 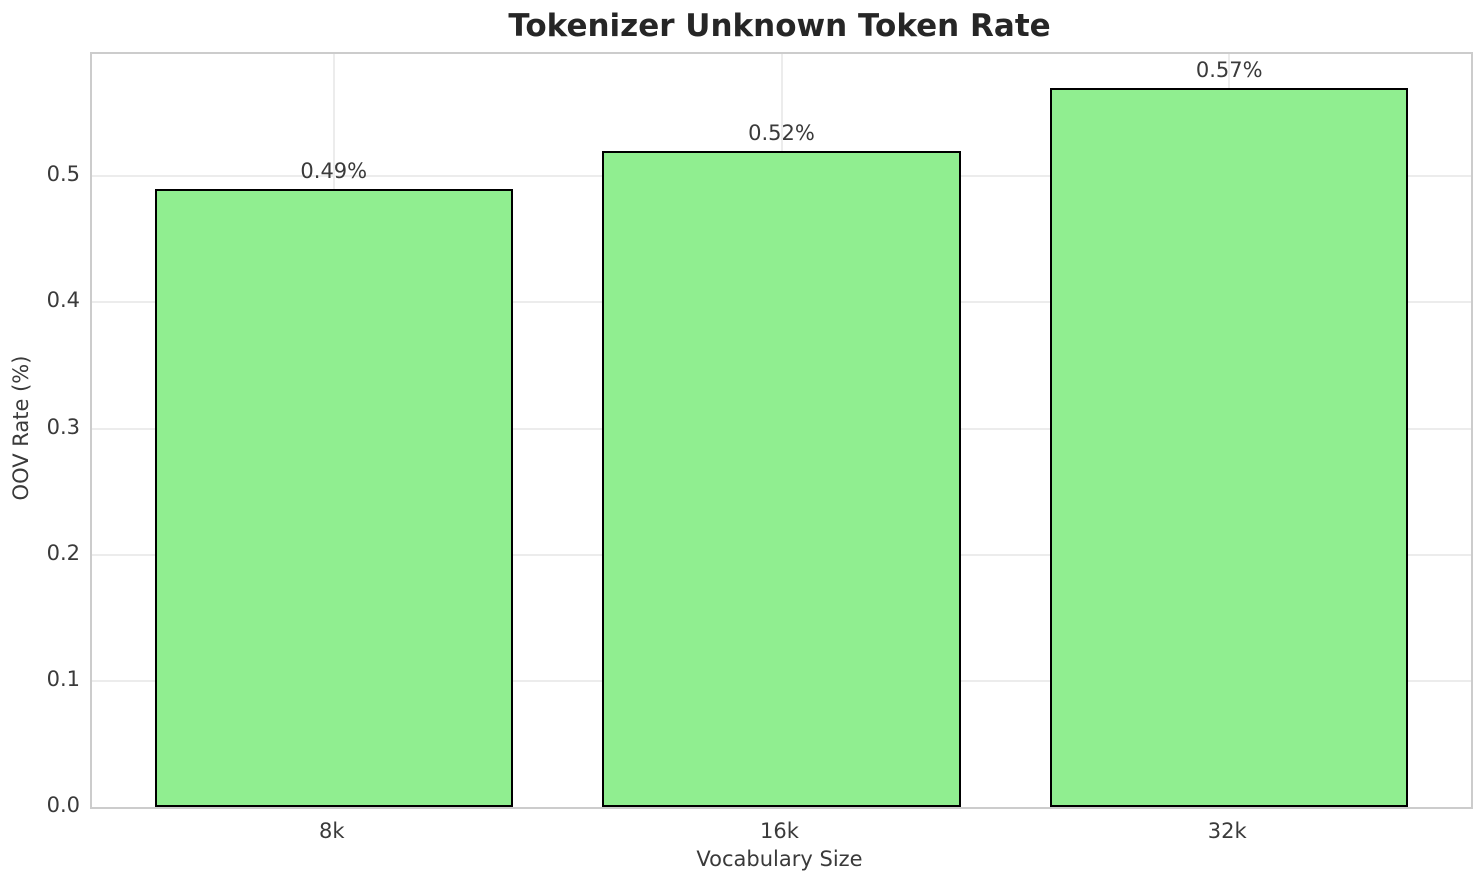 What do you see at coordinates (63, 678) in the screenshot?
I see `y-tick-label: 0.1` at bounding box center [63, 678].